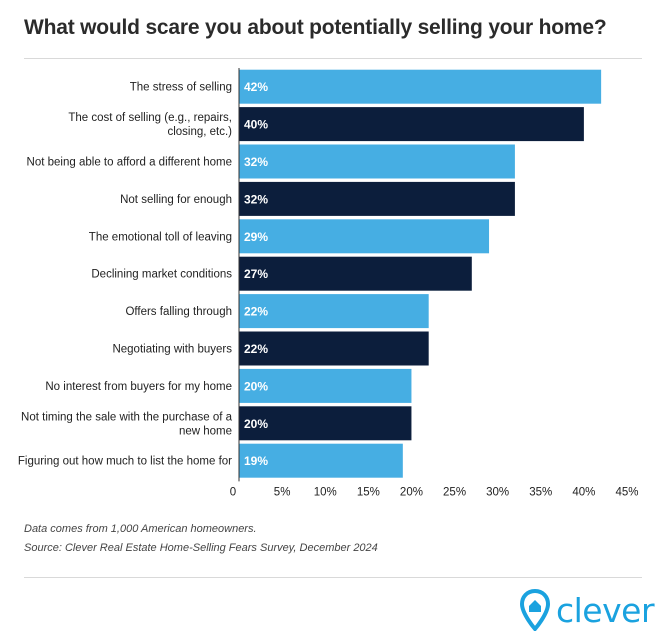  What do you see at coordinates (138, 387) in the screenshot?
I see `category-label: No interest from buyers for my home` at bounding box center [138, 387].